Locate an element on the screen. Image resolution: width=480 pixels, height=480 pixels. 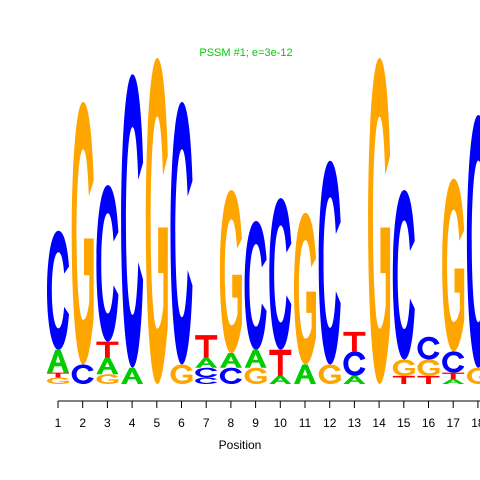
x-tick-label-6: 6 is located at coordinates (181, 423).